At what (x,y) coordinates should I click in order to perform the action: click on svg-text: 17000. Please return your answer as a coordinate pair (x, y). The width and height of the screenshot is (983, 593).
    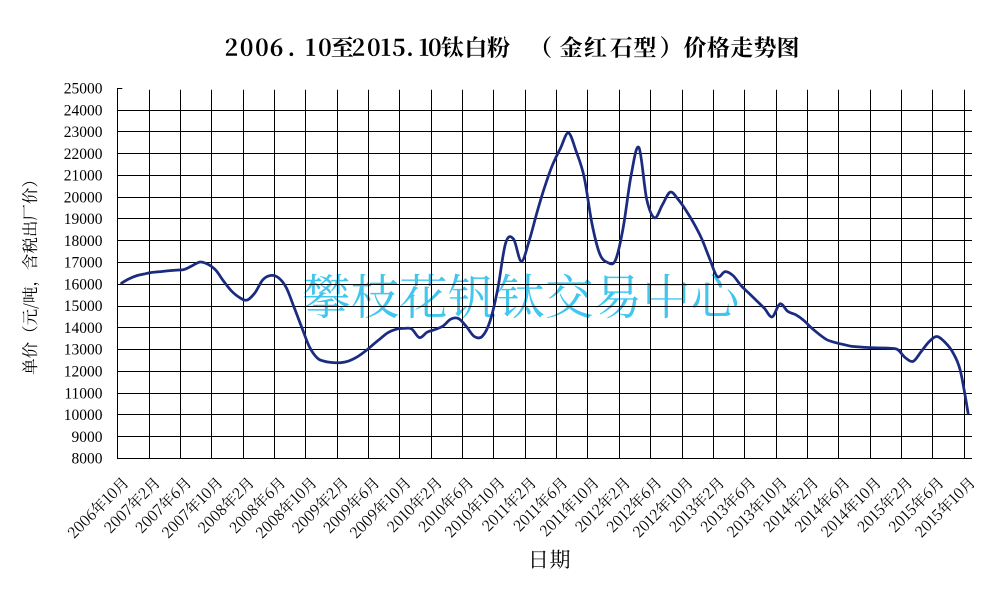
    Looking at the image, I should click on (83, 263).